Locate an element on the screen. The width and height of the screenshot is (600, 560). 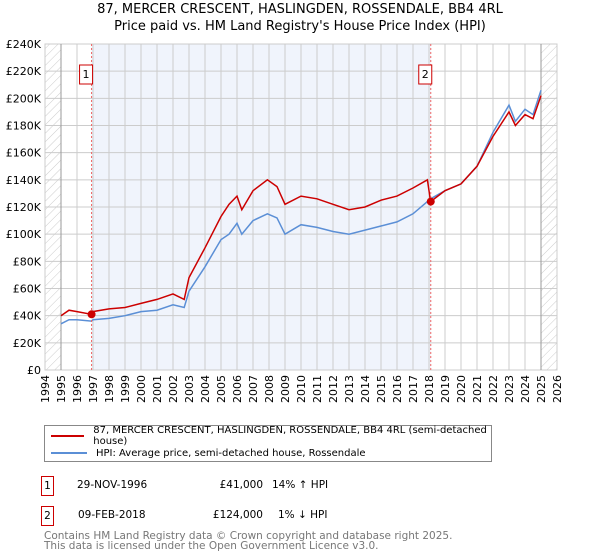
transaction-date: 09-FEB-2018 is located at coordinates (112, 515).